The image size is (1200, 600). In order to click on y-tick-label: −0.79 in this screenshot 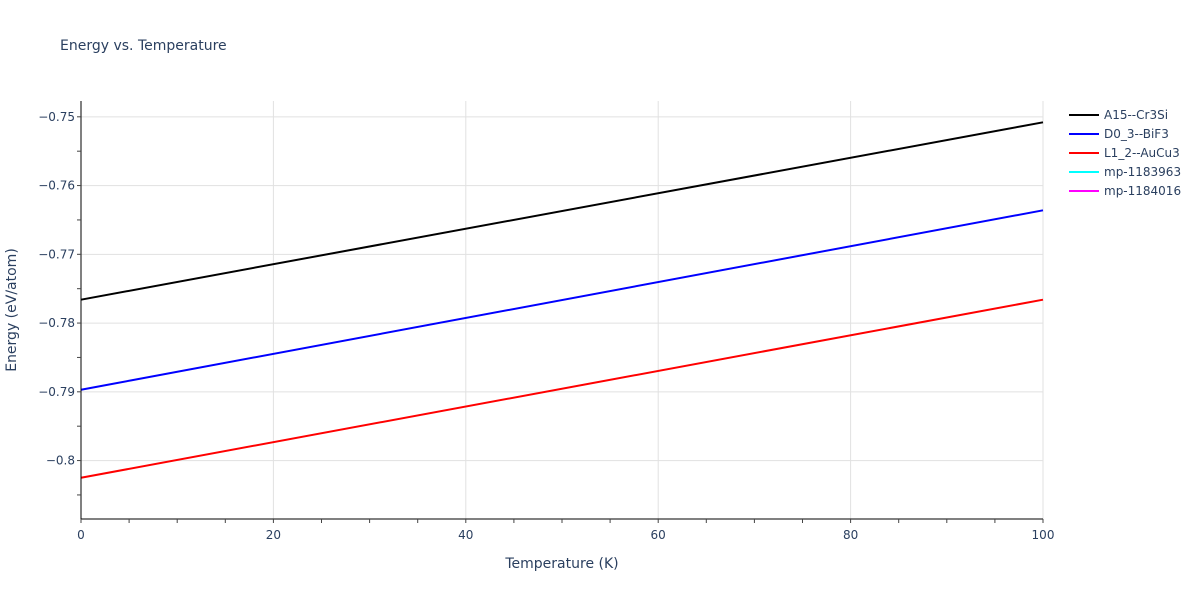, I will do `click(56, 392)`.